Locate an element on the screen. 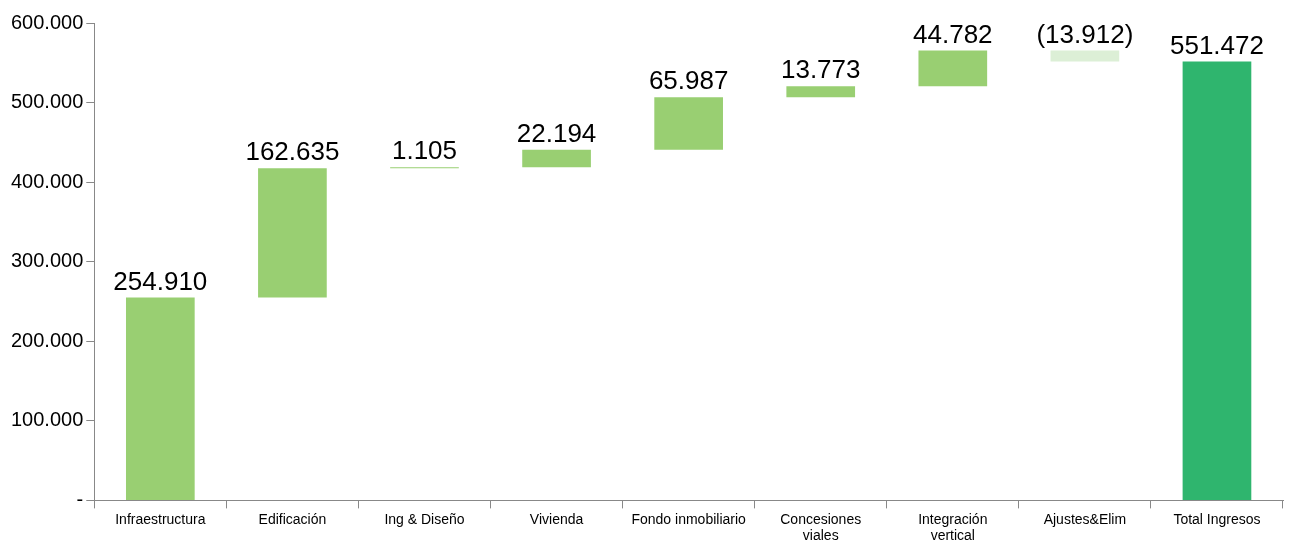 Image resolution: width=1301 pixels, height=556 pixels. data-label: 162.635 is located at coordinates (292, 151).